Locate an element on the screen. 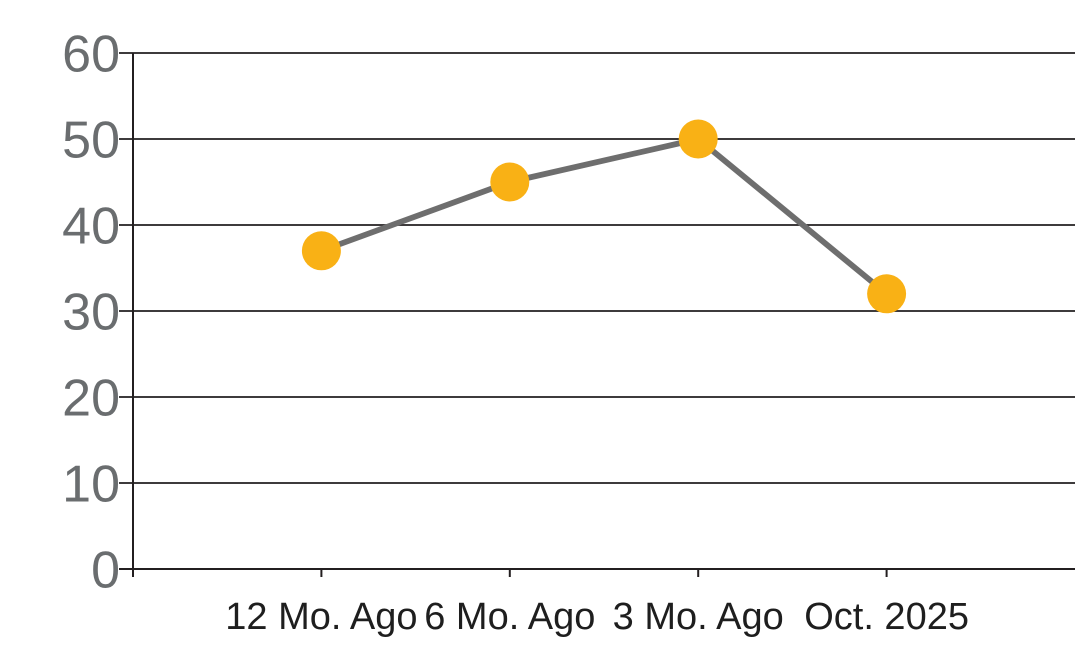 The height and width of the screenshot is (663, 1078). y-axis-tick-label: 30 is located at coordinates (91, 313).